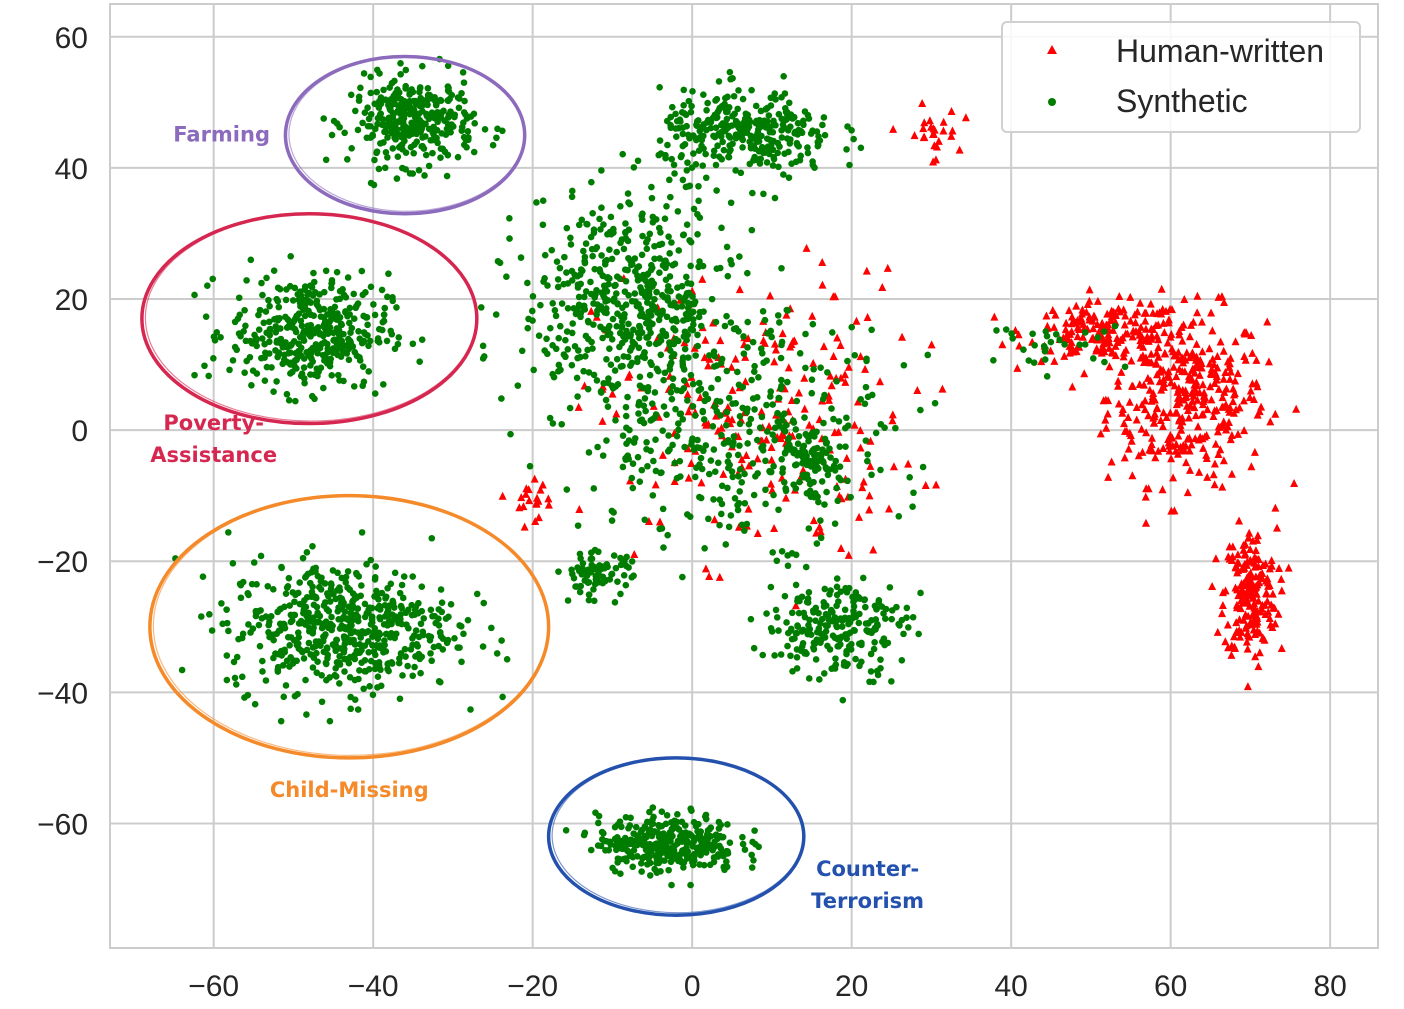 This screenshot has height=1009, width=1404. I want to click on y-tick-label: −40, so click(62, 693).